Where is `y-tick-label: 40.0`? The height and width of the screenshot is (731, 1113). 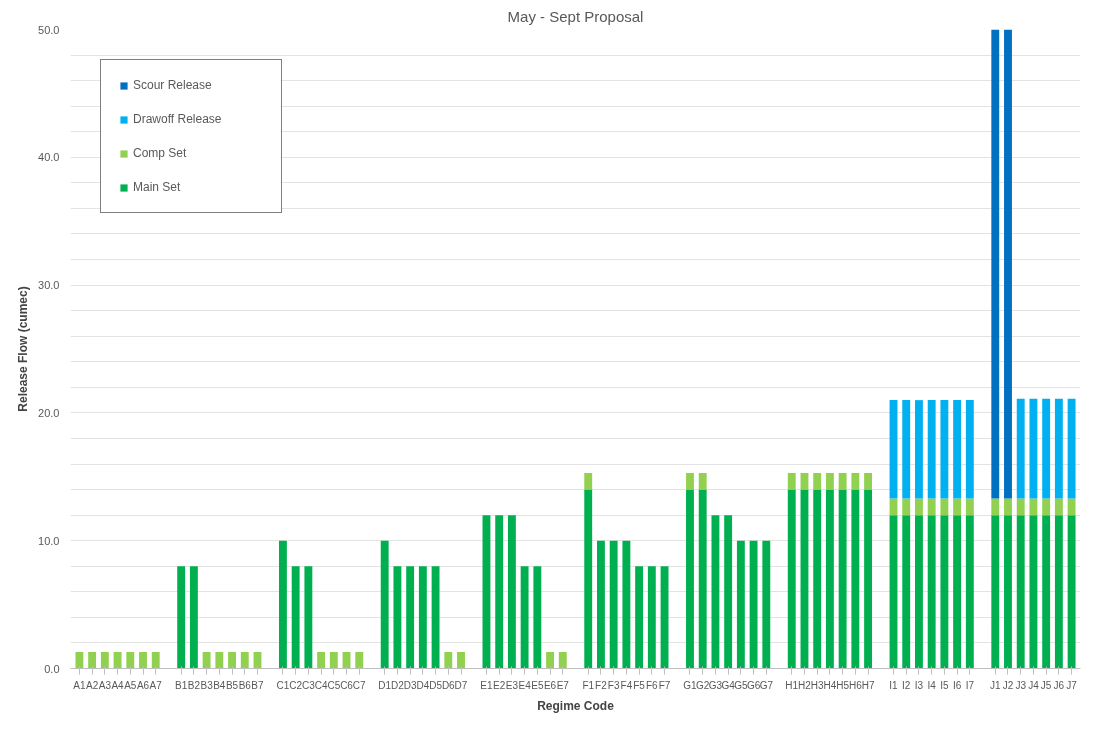
y-tick-label: 40.0 is located at coordinates (49, 157).